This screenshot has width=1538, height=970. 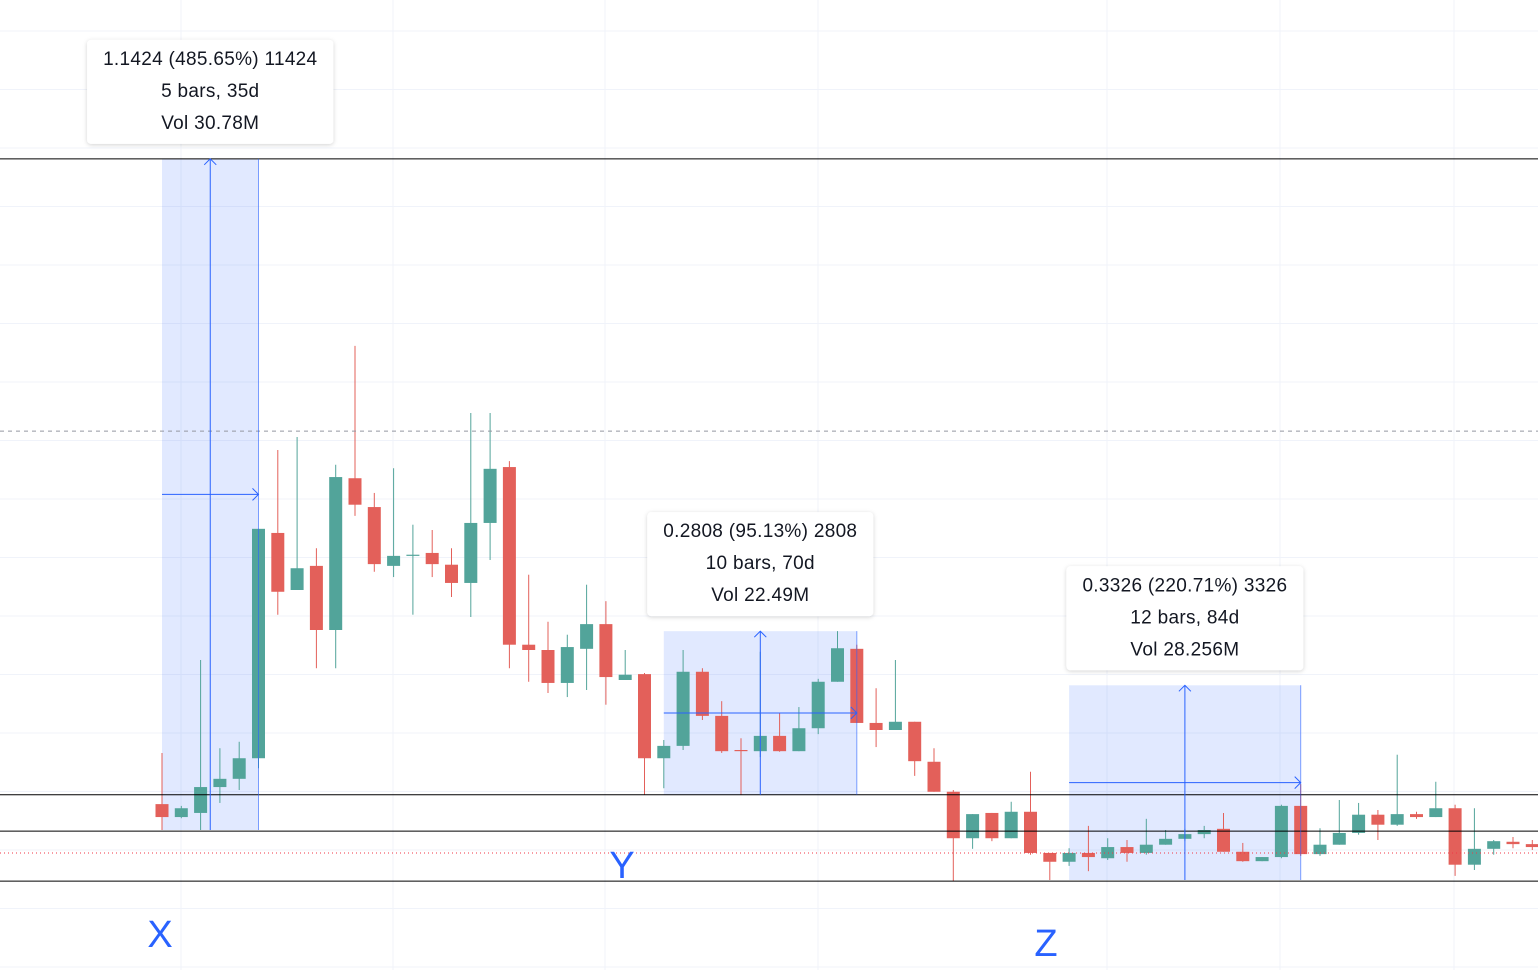 I want to click on tooltip-line: 0.3326 (220.71%) 3326, so click(x=1184, y=585).